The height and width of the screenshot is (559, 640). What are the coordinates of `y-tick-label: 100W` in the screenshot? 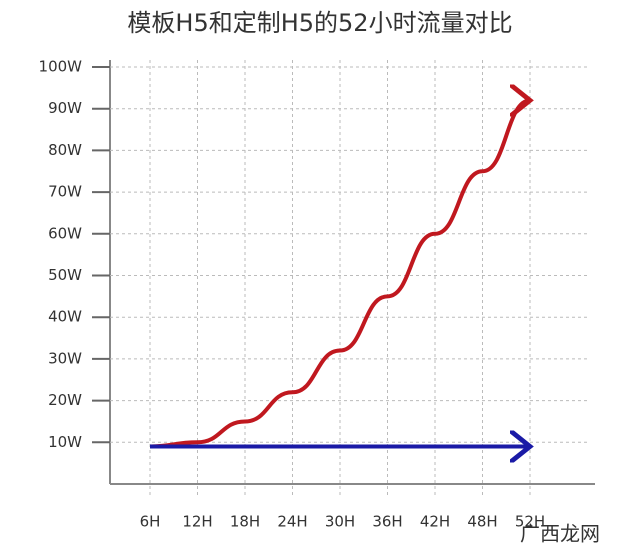 It's located at (61, 67).